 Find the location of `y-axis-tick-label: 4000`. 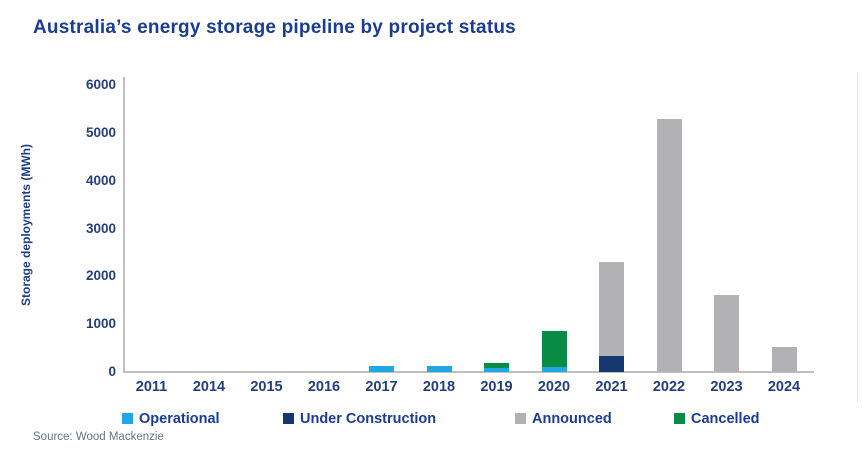

y-axis-tick-label: 4000 is located at coordinates (100, 180).